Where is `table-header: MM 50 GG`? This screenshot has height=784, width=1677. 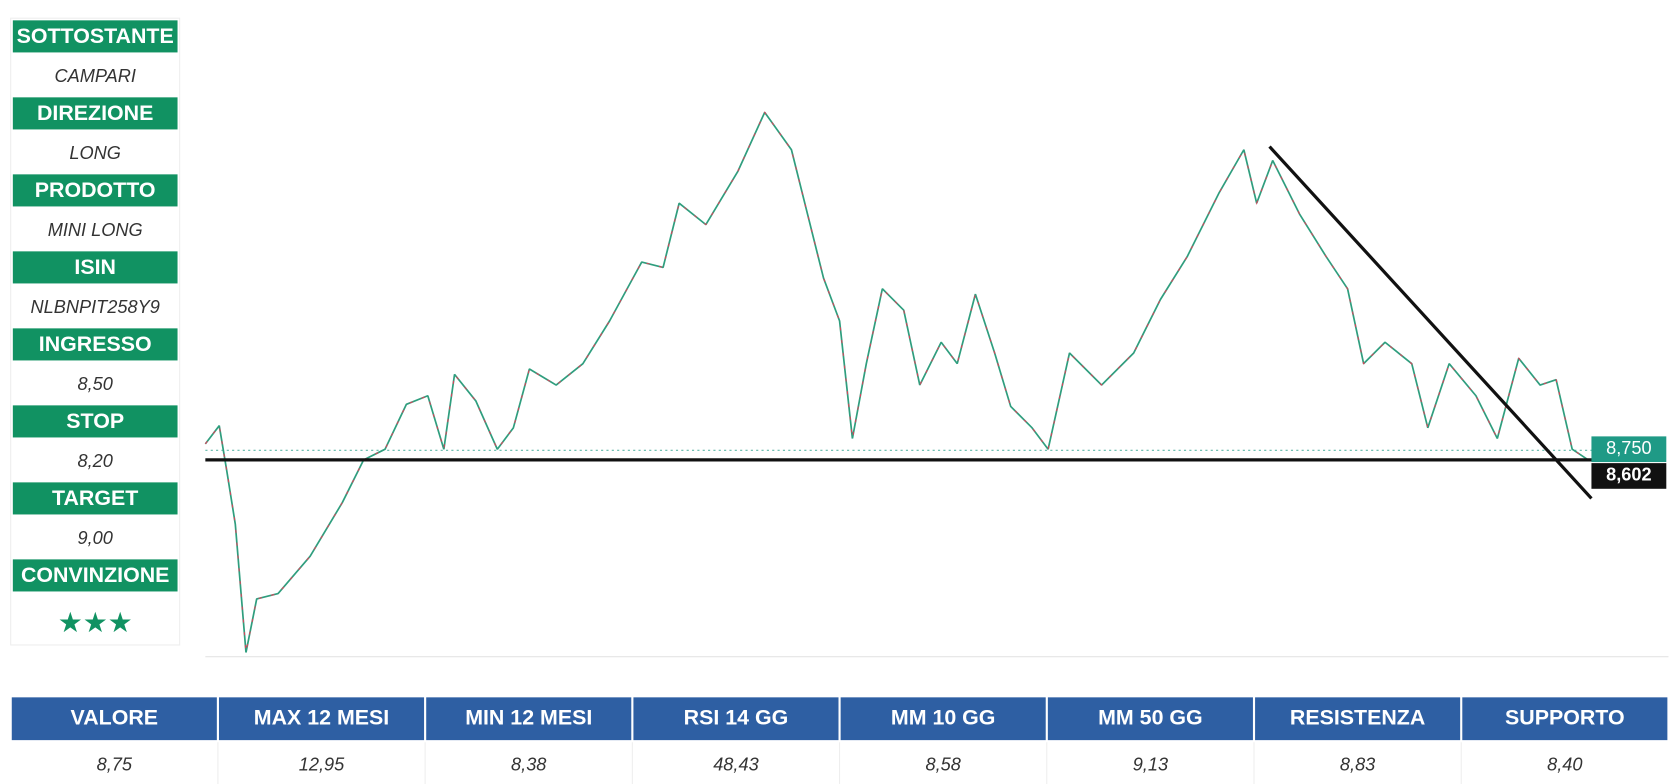 table-header: MM 50 GG is located at coordinates (1150, 717).